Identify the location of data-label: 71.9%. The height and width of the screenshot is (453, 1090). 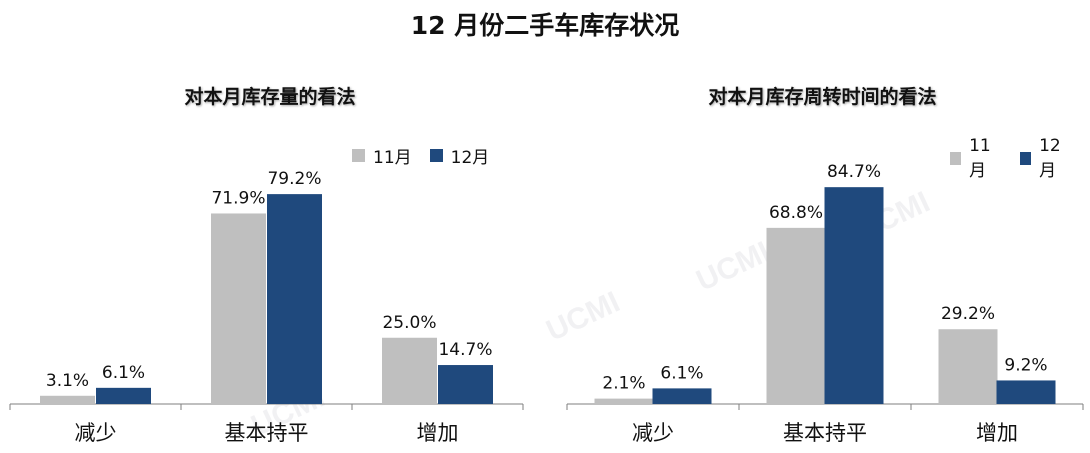
(238, 198).